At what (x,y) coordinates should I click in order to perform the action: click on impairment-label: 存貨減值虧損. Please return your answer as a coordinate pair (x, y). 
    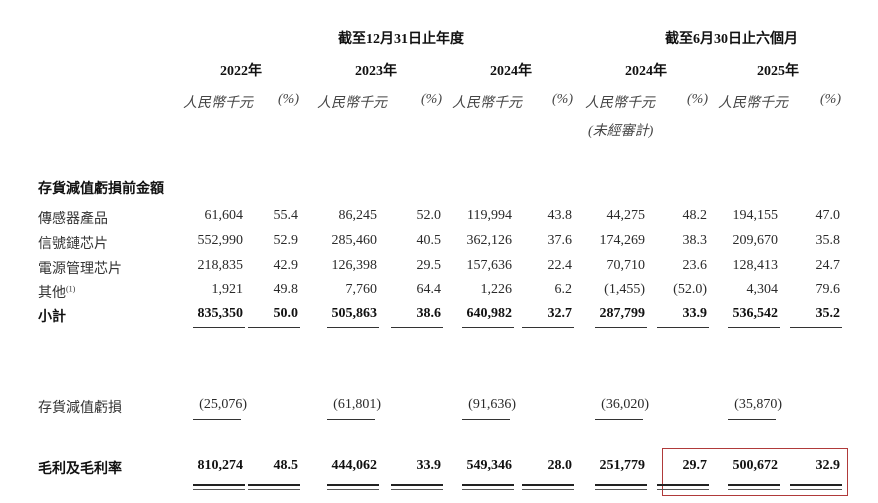
    Looking at the image, I should click on (80, 408).